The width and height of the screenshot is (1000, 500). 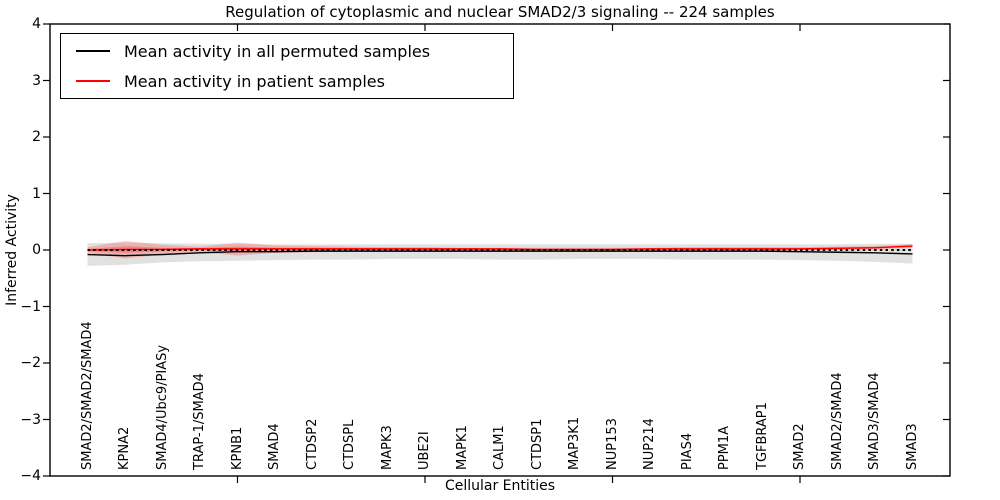 What do you see at coordinates (93, 81) in the screenshot?
I see `legend-line-sample-red` at bounding box center [93, 81].